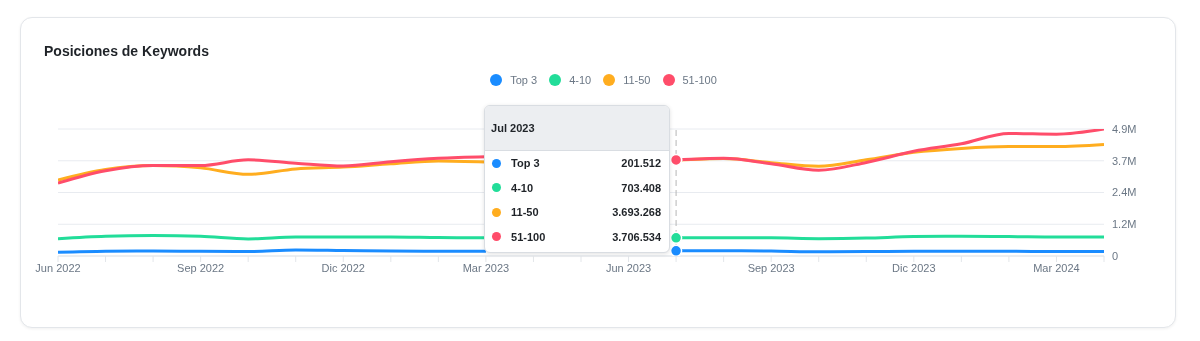 Image resolution: width=1200 pixels, height=341 pixels. What do you see at coordinates (525, 212) in the screenshot?
I see `legend-label: 11-50` at bounding box center [525, 212].